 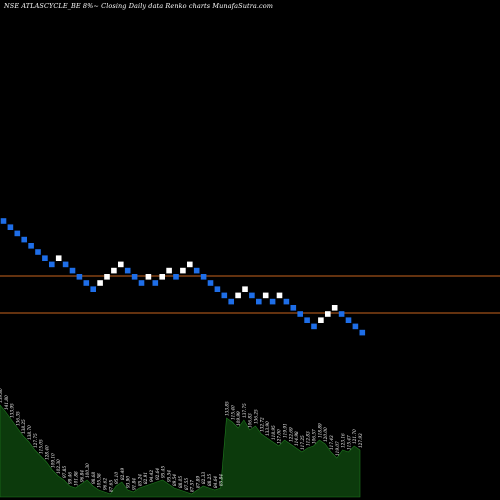 What do you see at coordinates (285, 430) in the screenshot?
I see `volume-label: 119.91` at bounding box center [285, 430].